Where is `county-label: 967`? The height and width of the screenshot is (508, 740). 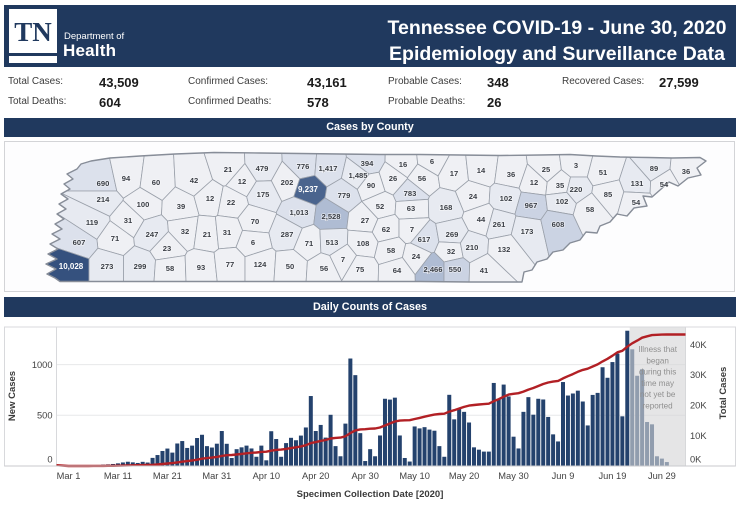
county-label: 967 is located at coordinates (531, 205).